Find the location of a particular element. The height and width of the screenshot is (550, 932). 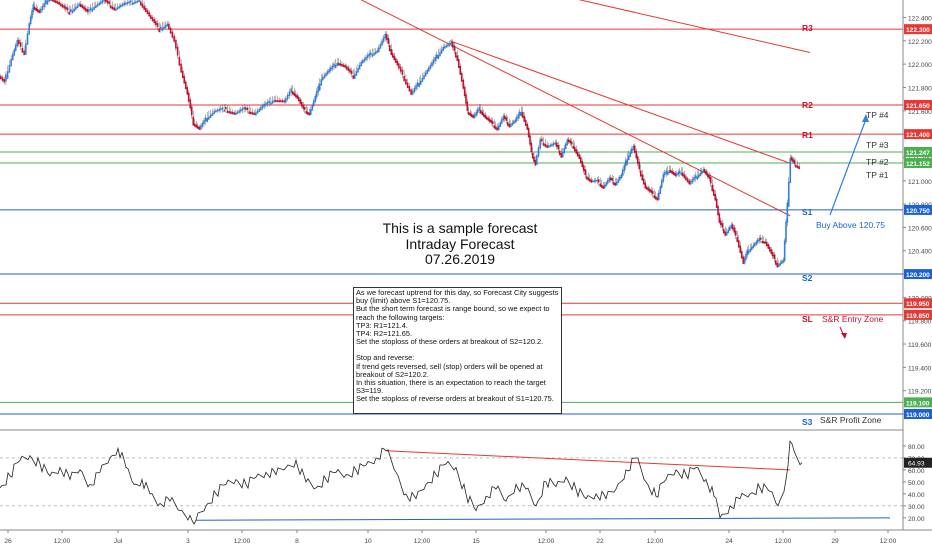

y-tick-label: 120.400 is located at coordinates (920, 252).